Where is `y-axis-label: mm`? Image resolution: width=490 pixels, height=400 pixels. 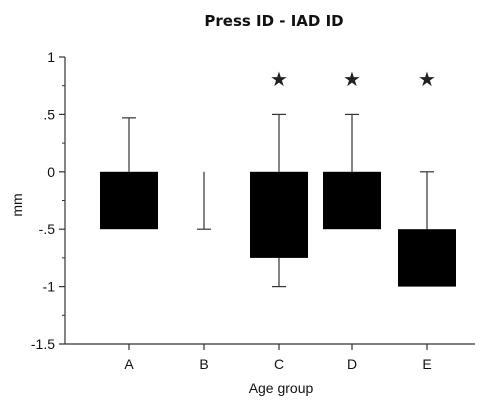
y-axis-label: mm is located at coordinates (17, 204).